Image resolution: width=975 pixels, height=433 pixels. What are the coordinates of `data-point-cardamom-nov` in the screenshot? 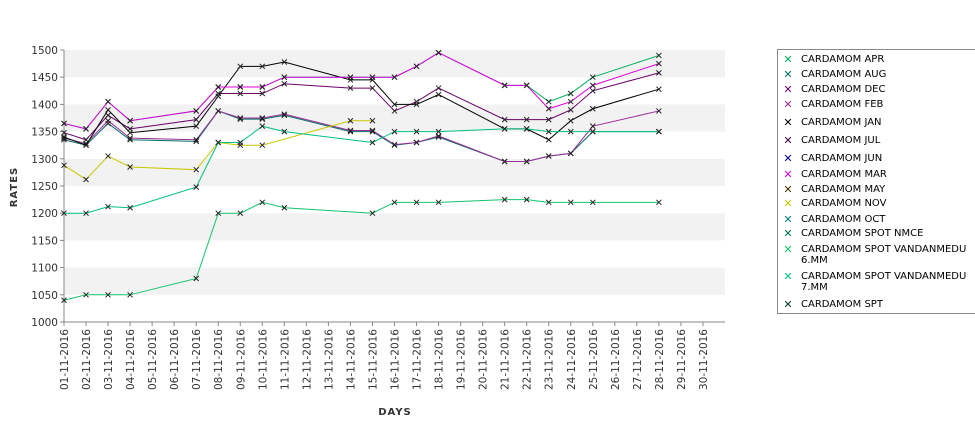 It's located at (262, 145).